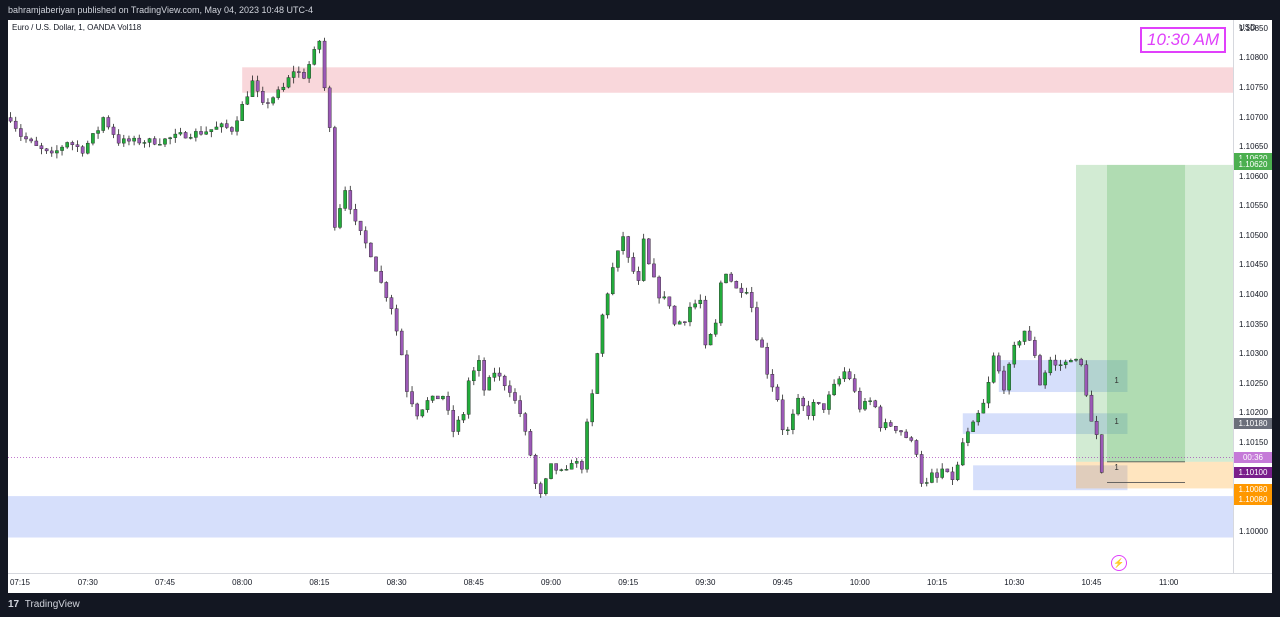  Describe the element at coordinates (319, 582) in the screenshot. I see `x-tick-label: 08:15` at that location.